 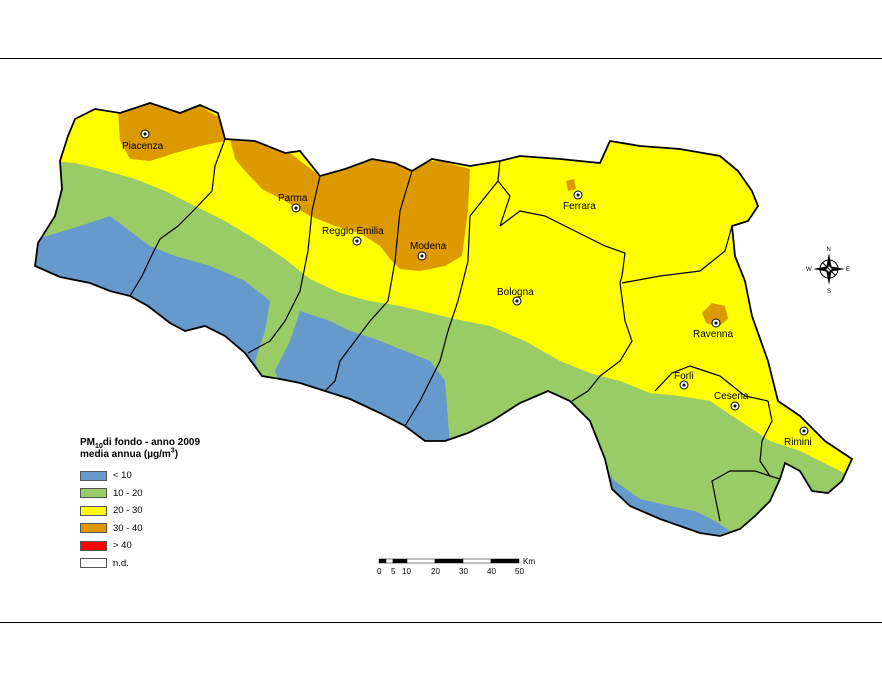 What do you see at coordinates (821, 269) in the screenshot?
I see `compass-needle-west` at bounding box center [821, 269].